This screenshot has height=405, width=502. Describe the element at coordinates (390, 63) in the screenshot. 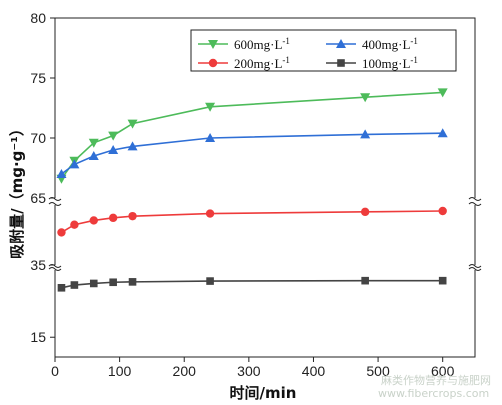

I see `legend-label: 100mg·L-1` at that location.